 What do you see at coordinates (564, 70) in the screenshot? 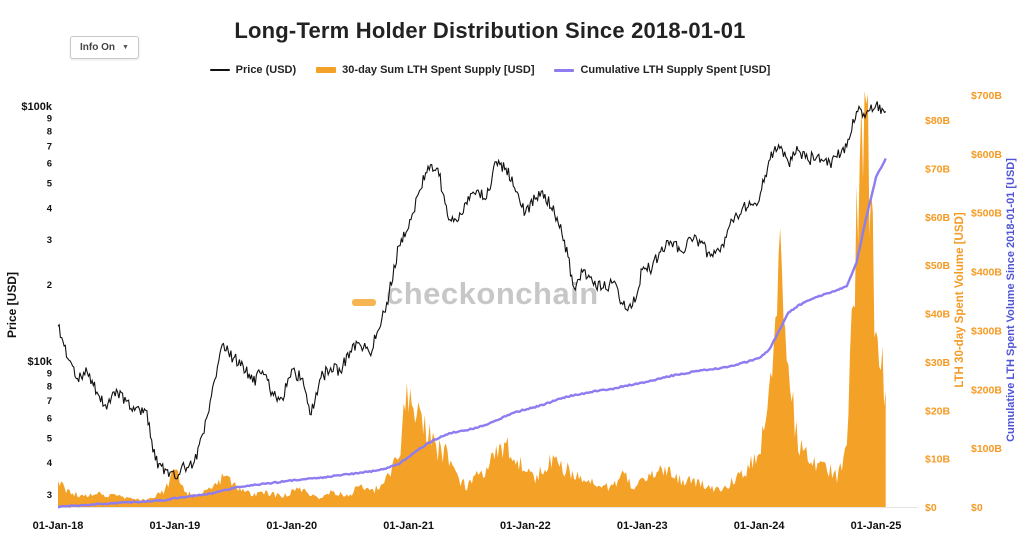
I see `cumulative-line-swatch` at bounding box center [564, 70].